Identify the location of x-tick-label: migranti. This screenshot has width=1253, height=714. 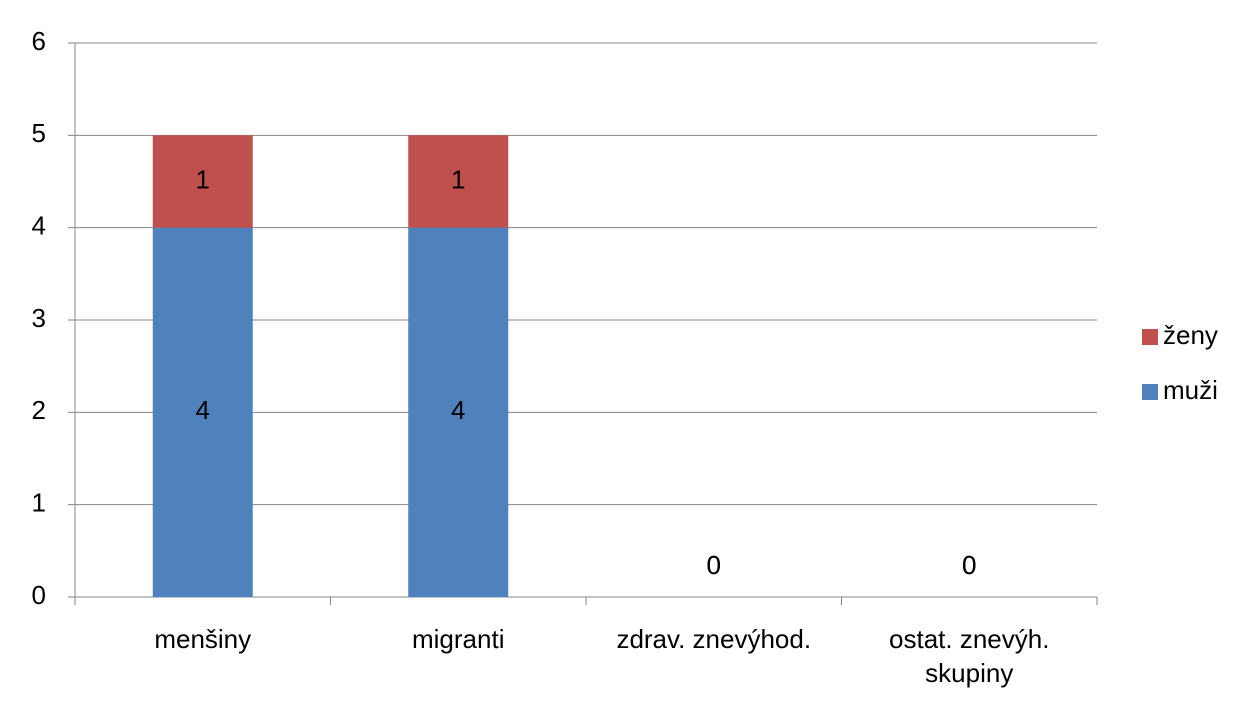
(458, 639).